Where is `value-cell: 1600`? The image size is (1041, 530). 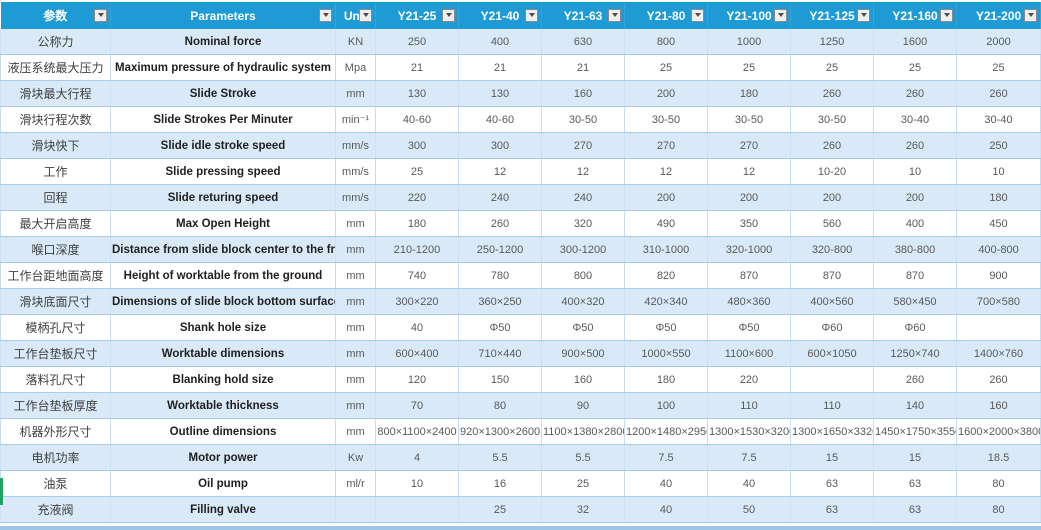
value-cell: 1600 is located at coordinates (915, 42).